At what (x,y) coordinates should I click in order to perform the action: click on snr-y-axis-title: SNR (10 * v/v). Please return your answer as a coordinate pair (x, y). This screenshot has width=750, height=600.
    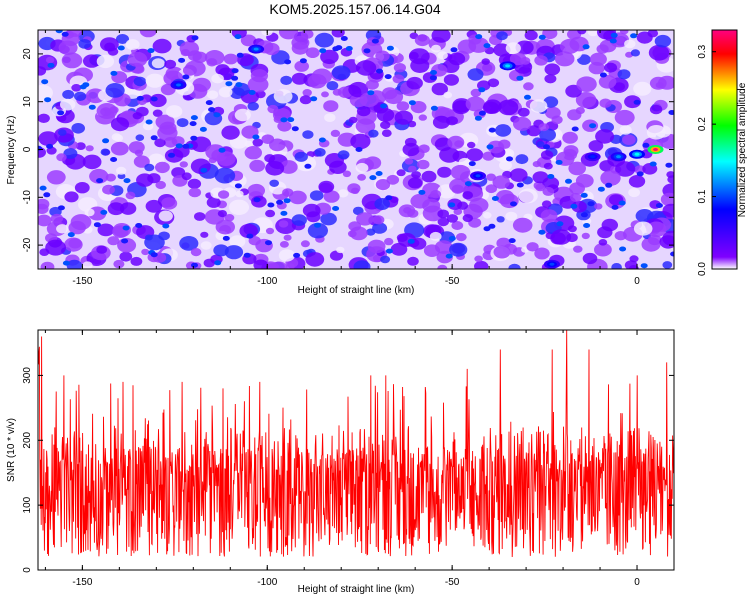
    Looking at the image, I should click on (11, 450).